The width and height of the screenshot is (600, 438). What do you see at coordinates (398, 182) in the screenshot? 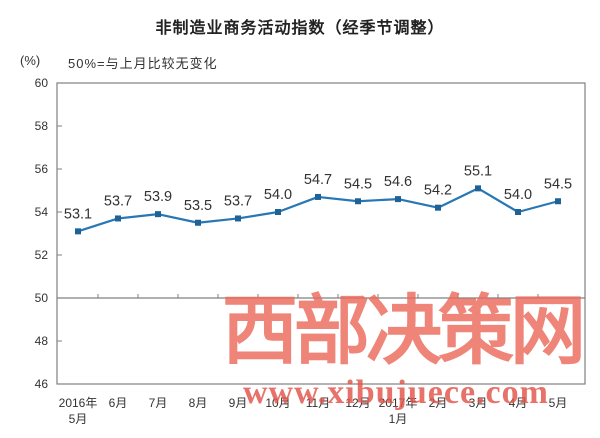
I see `svg-text: 54.6` at bounding box center [398, 182].